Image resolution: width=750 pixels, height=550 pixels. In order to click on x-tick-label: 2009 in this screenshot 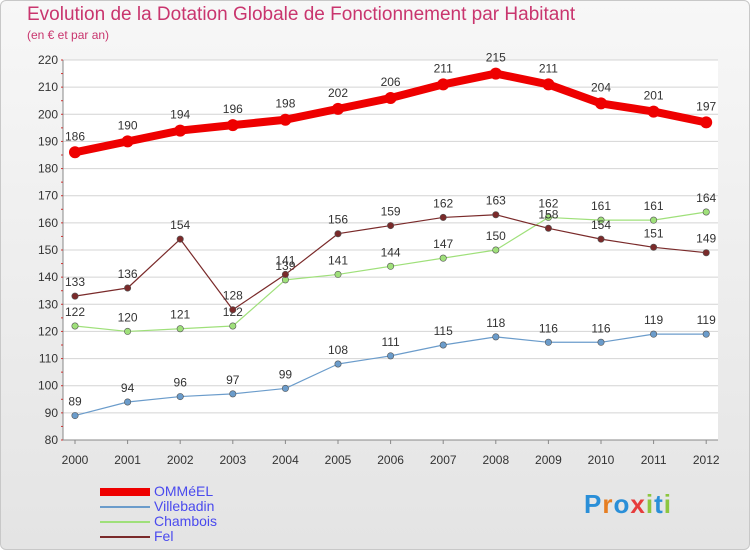, I will do `click(548, 460)`.